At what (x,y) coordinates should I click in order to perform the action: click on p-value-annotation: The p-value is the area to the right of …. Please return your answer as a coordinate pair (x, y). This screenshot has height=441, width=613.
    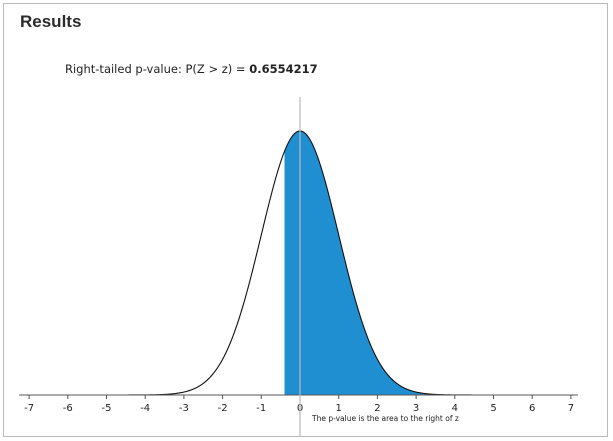
    Looking at the image, I should click on (385, 418).